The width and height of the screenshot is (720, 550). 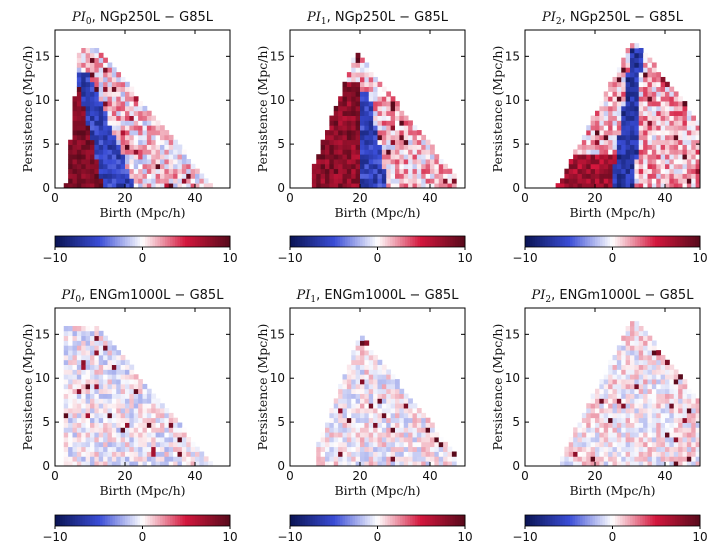 I want to click on colorbar-tick-label: 0, so click(x=613, y=537).